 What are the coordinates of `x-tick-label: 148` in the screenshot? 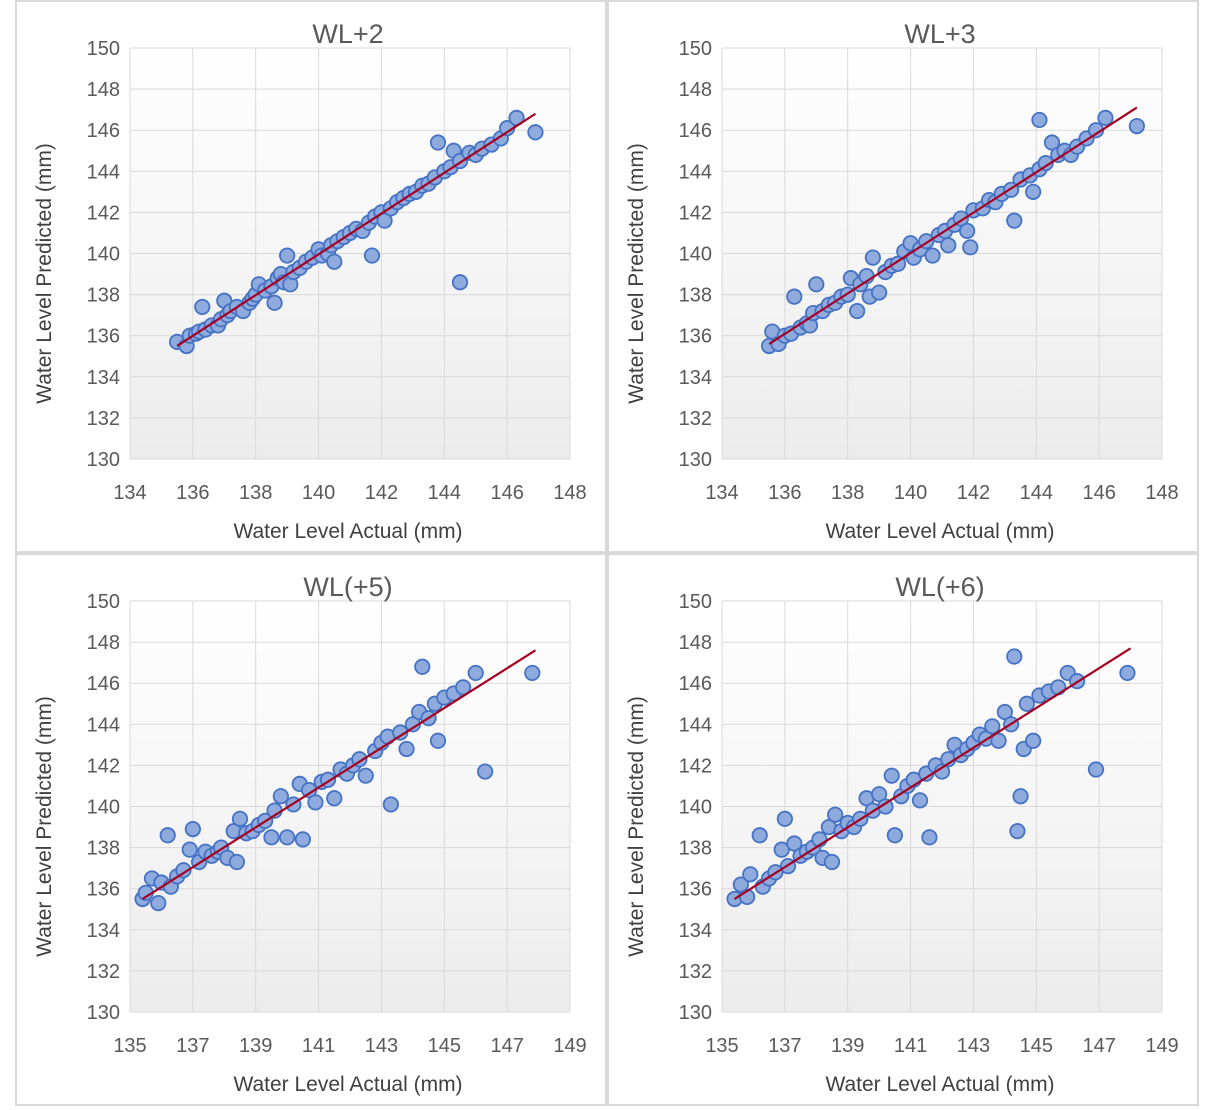 It's located at (1161, 493).